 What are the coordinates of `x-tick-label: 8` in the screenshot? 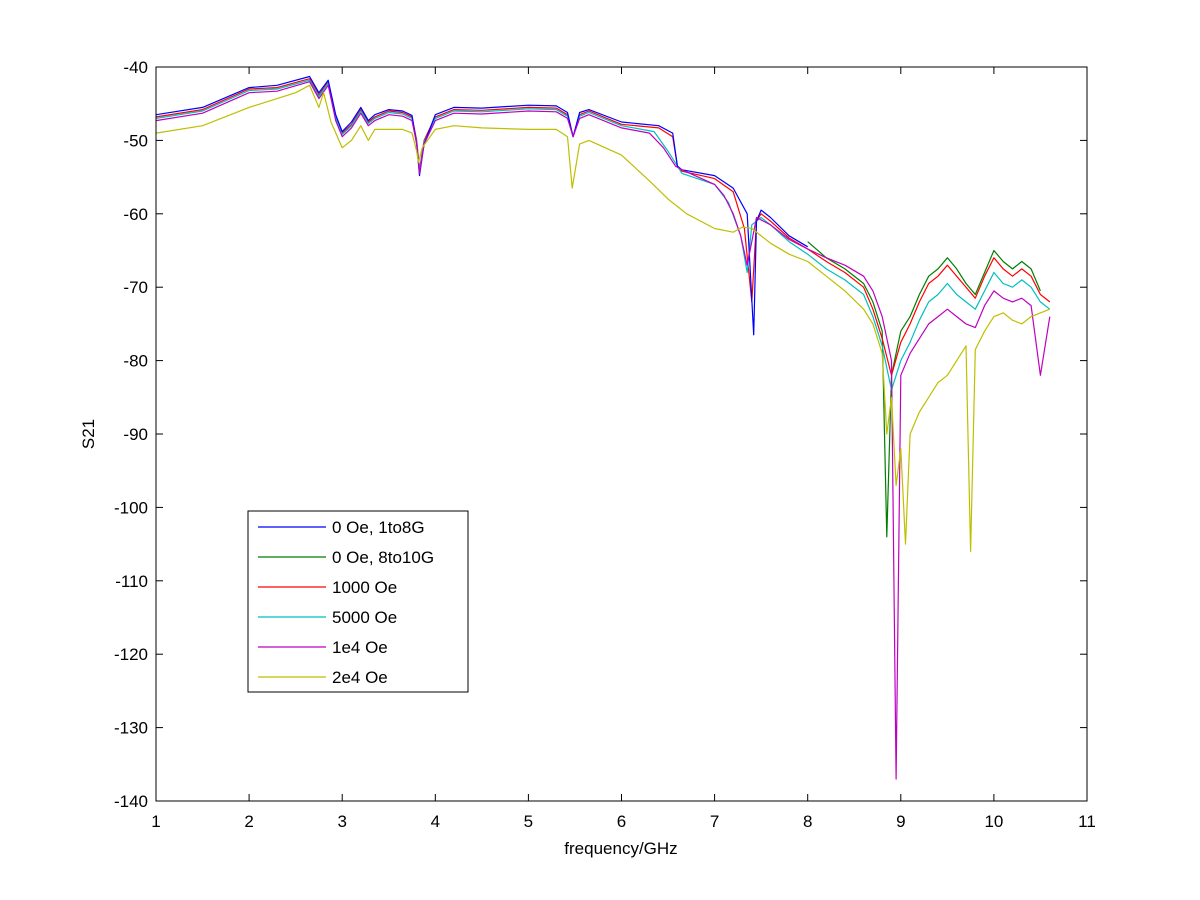 It's located at (807, 821).